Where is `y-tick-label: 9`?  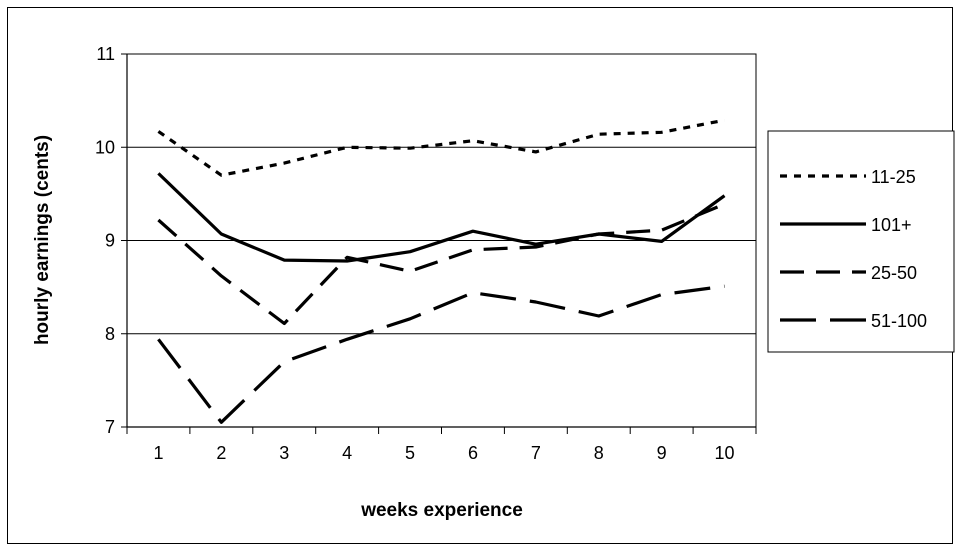 y-tick-label: 9 is located at coordinates (110, 241).